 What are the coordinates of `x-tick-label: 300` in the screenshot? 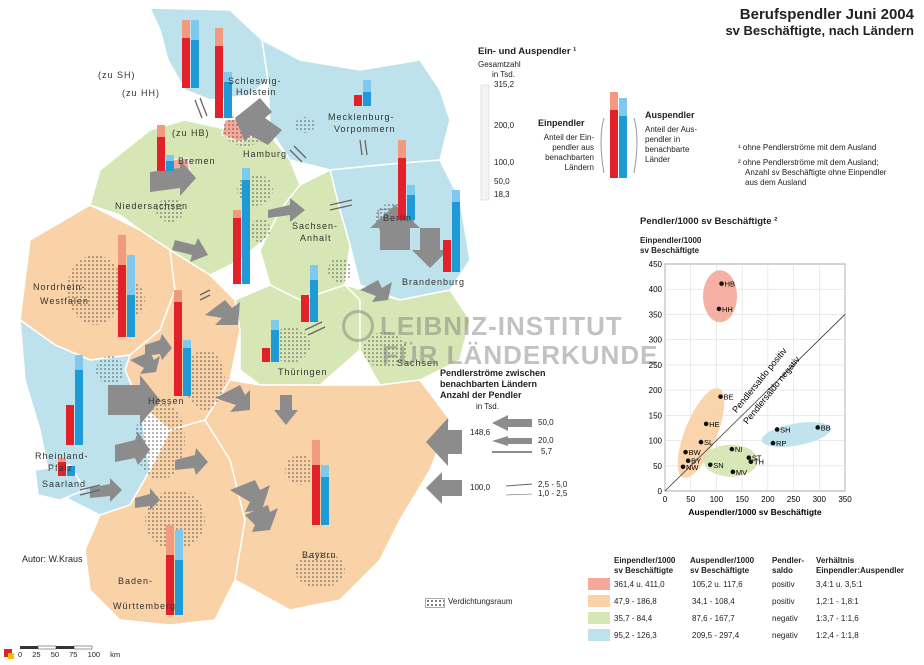 It's located at (820, 499).